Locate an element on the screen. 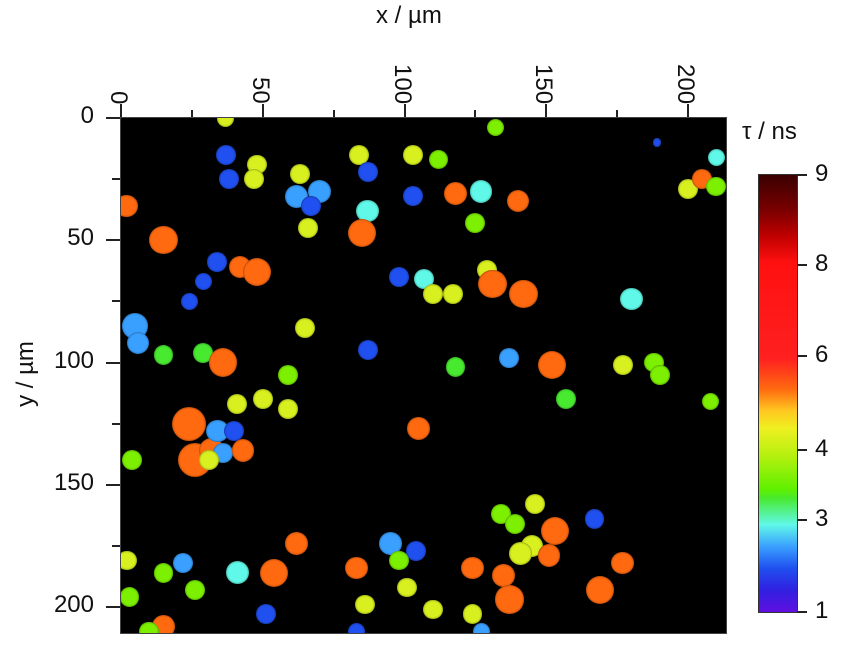 Image resolution: width=863 pixels, height=663 pixels. colorbar-tick-label: 8 is located at coordinates (822, 263).